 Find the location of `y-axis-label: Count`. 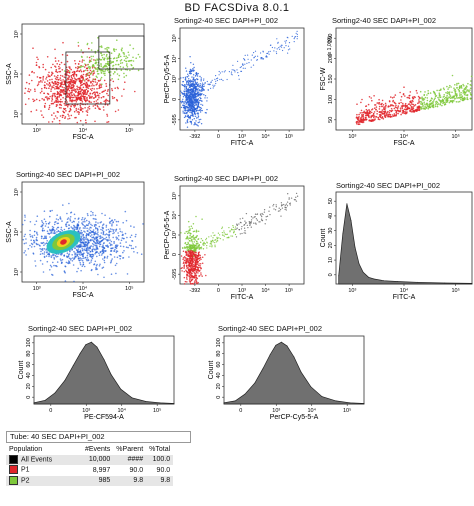

y-axis-label: Count is located at coordinates (211, 370).